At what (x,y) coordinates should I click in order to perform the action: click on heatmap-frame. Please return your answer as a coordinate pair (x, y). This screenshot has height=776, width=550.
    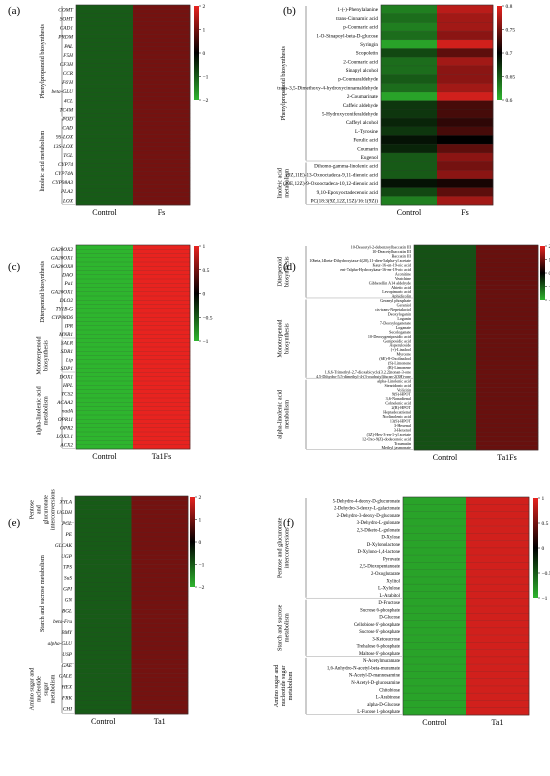
    Looking at the image, I should click on (466, 606).